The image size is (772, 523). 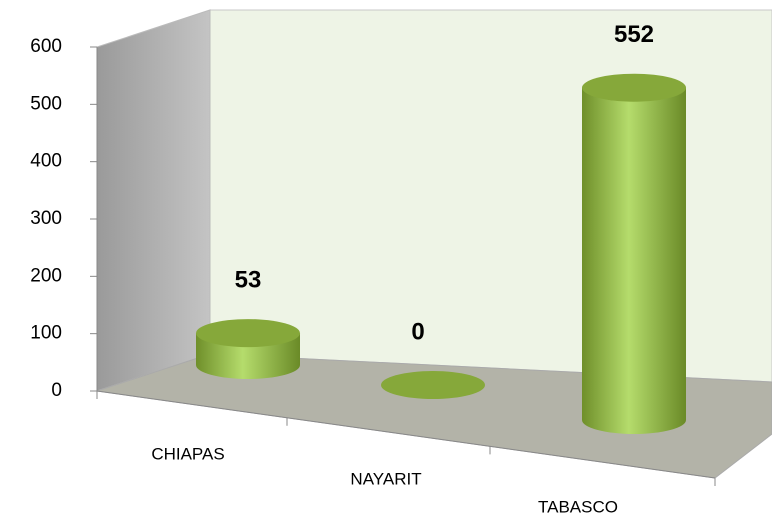 I want to click on y-tick-label: 200, so click(x=46, y=275).